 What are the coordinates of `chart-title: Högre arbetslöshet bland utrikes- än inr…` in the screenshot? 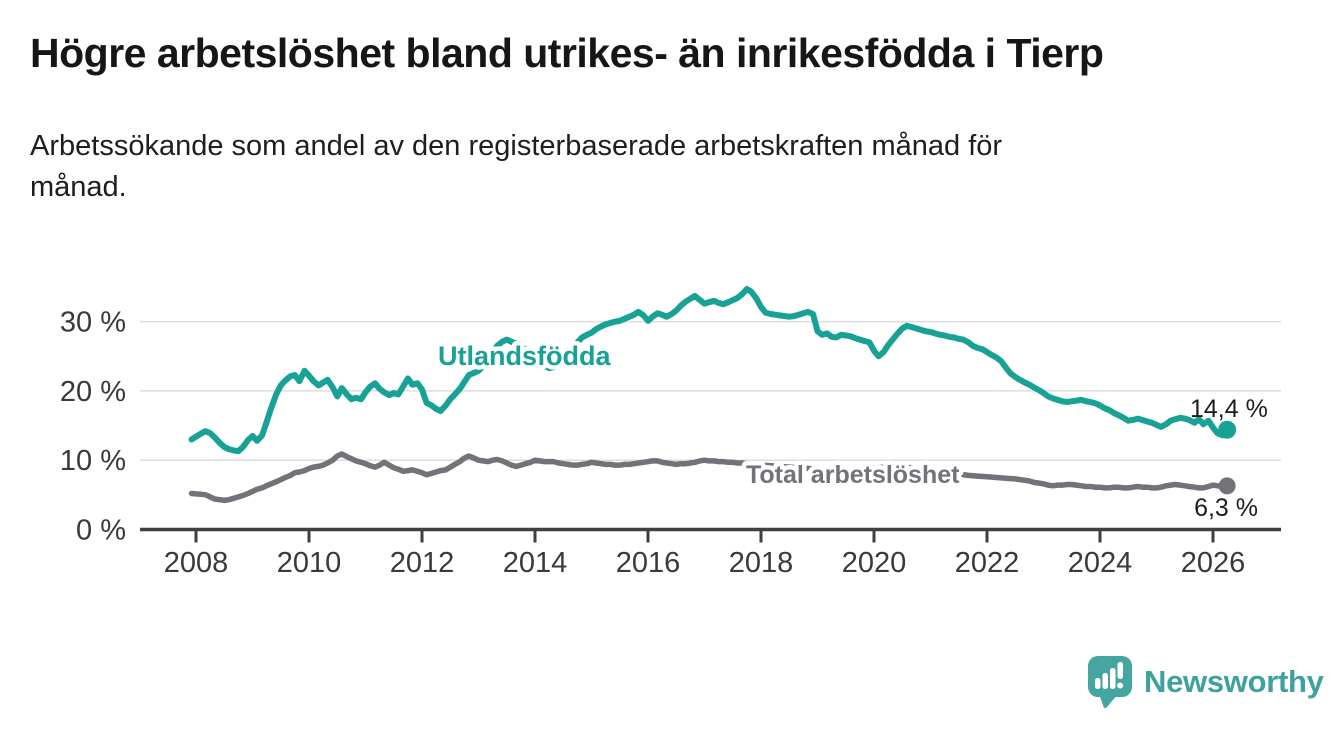 It's located at (567, 53).